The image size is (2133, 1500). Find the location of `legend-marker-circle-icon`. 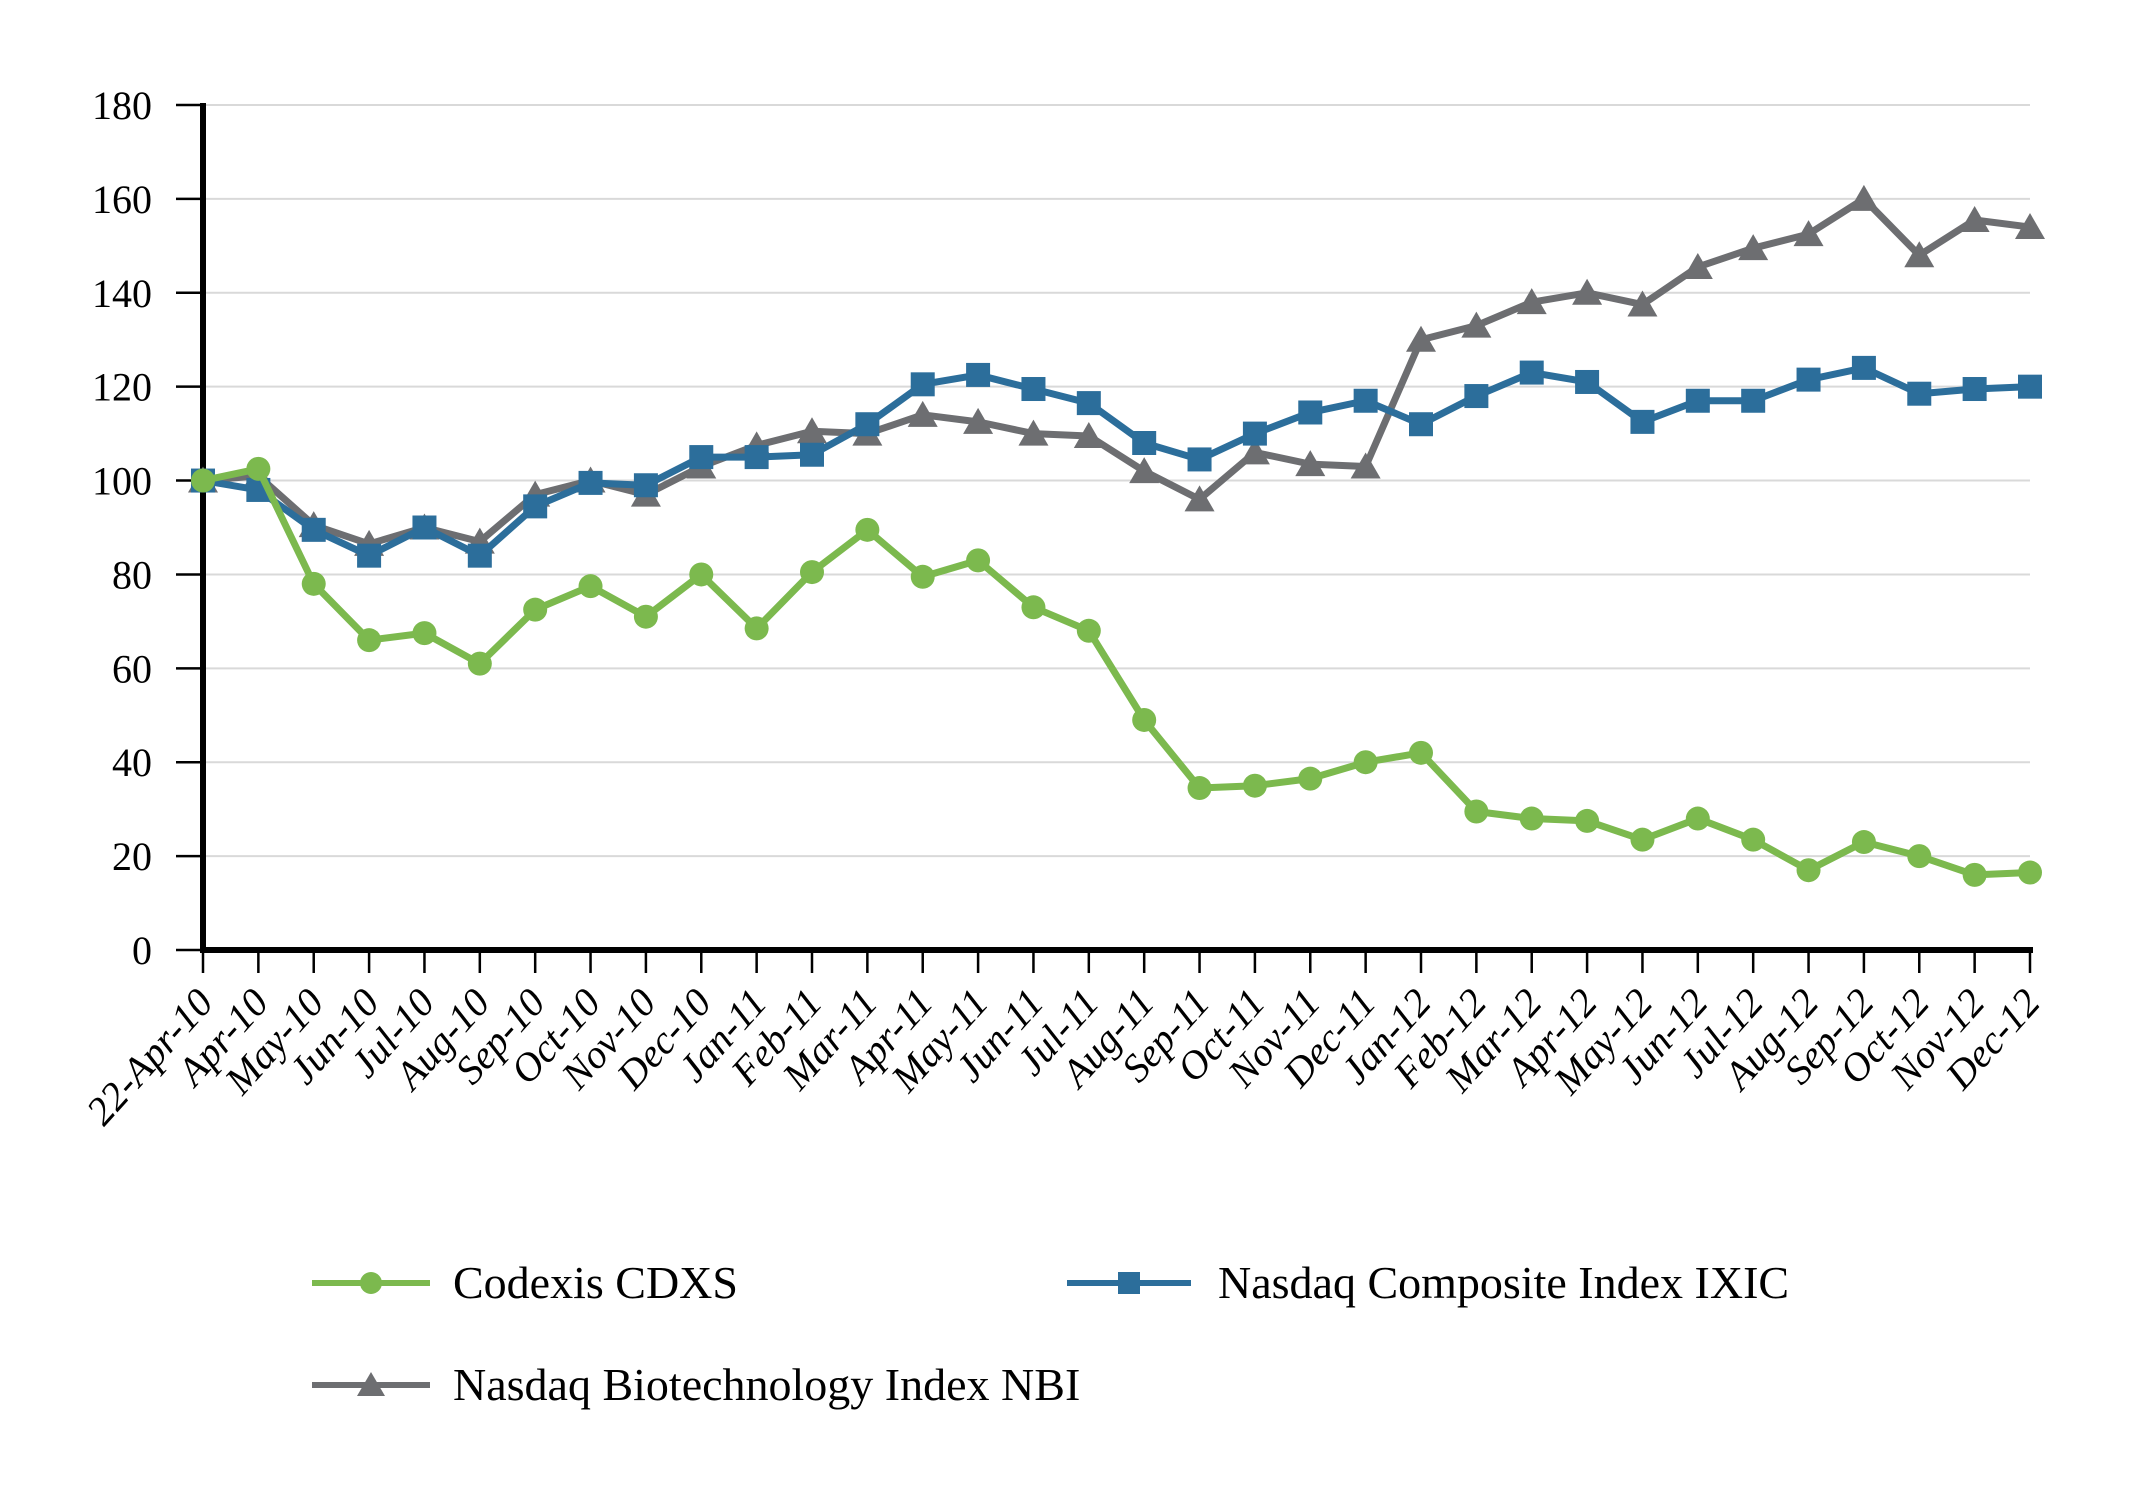

legend-marker-circle-icon is located at coordinates (371, 1283).